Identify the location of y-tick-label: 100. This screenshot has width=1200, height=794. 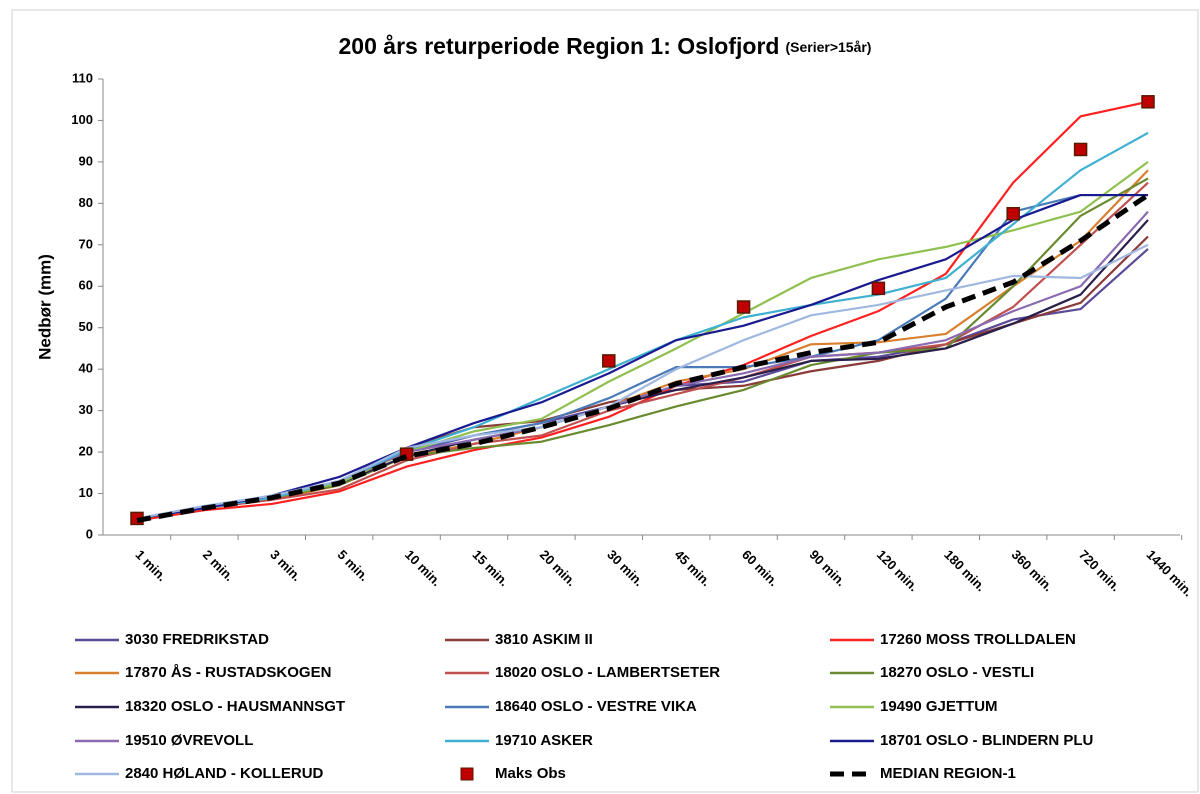
(82, 119).